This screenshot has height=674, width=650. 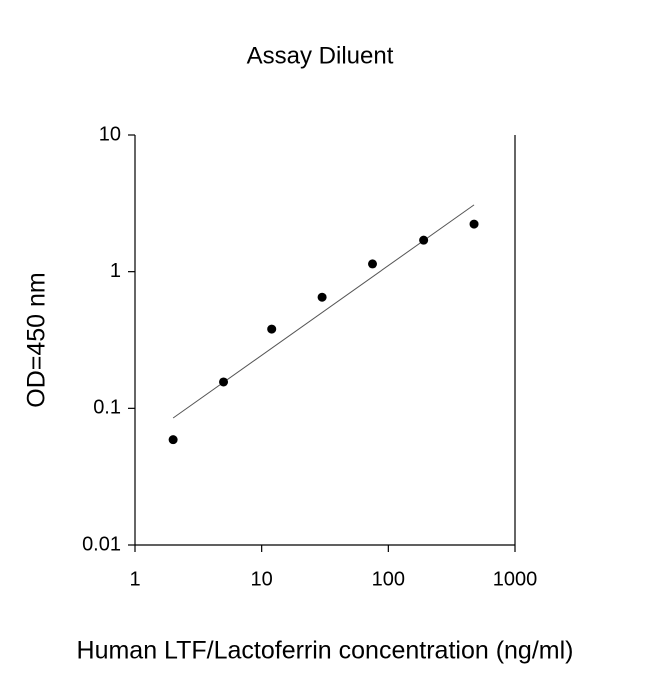 What do you see at coordinates (110, 134) in the screenshot?
I see `y-tick-label: 10` at bounding box center [110, 134].